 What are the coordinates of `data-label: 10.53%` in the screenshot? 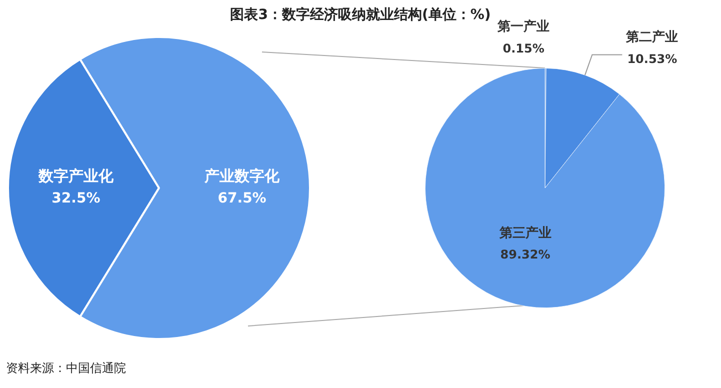 It's located at (652, 59).